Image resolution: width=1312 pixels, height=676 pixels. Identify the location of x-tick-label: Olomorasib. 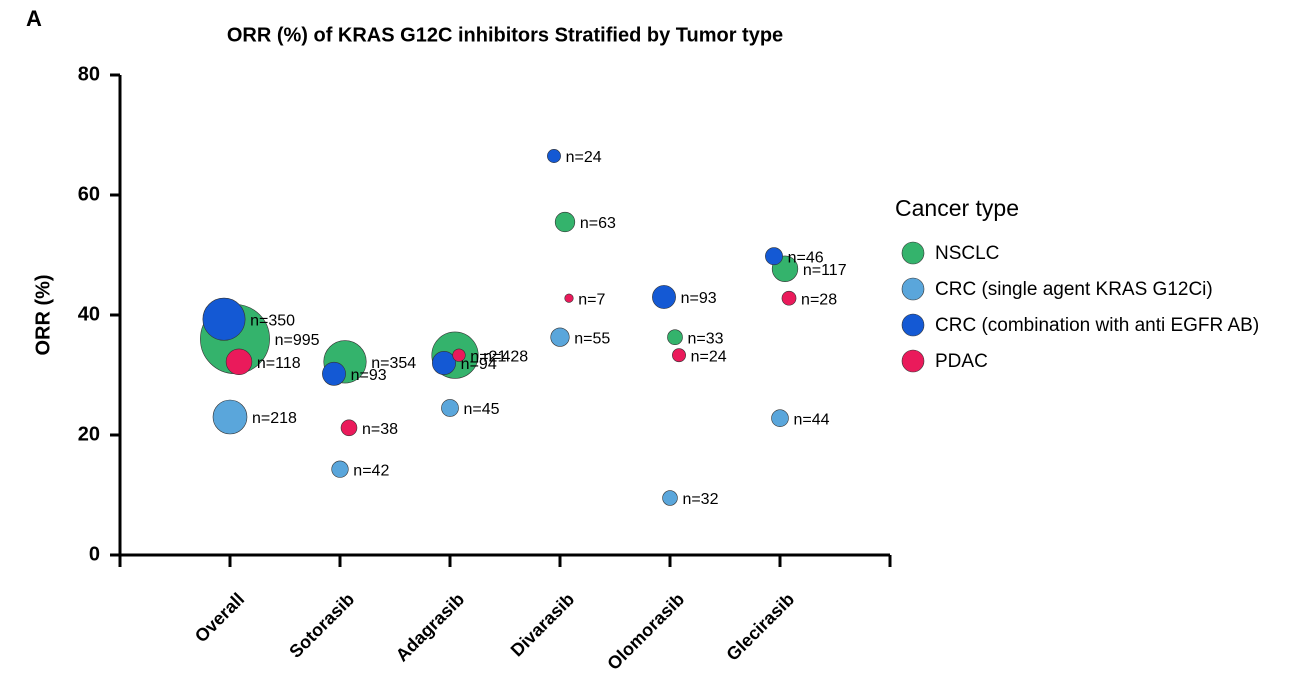
(645, 631).